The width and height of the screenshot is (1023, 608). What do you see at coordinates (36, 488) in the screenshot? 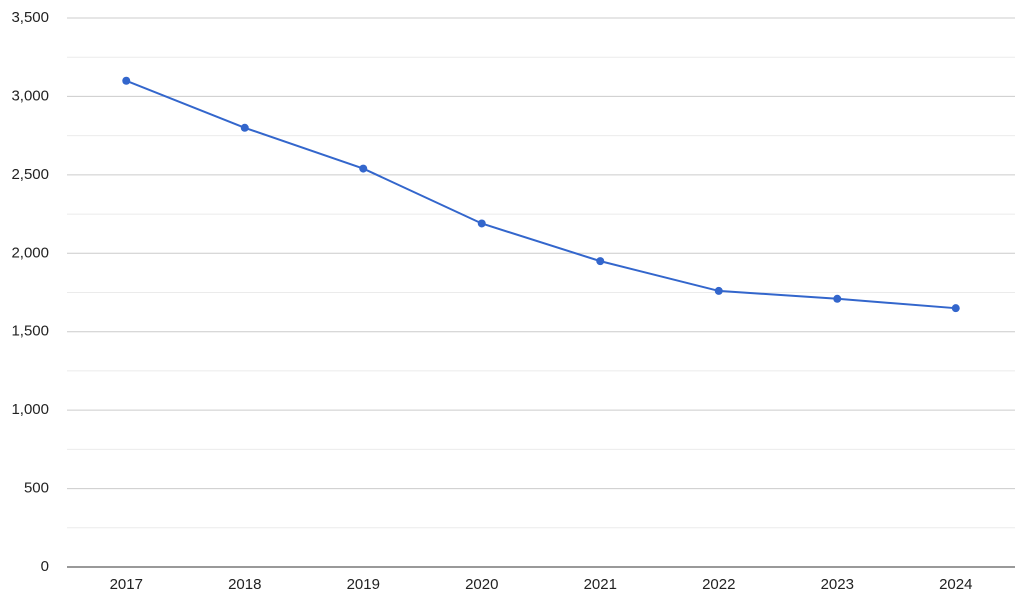
I see `y-tick-label: 500` at bounding box center [36, 488].